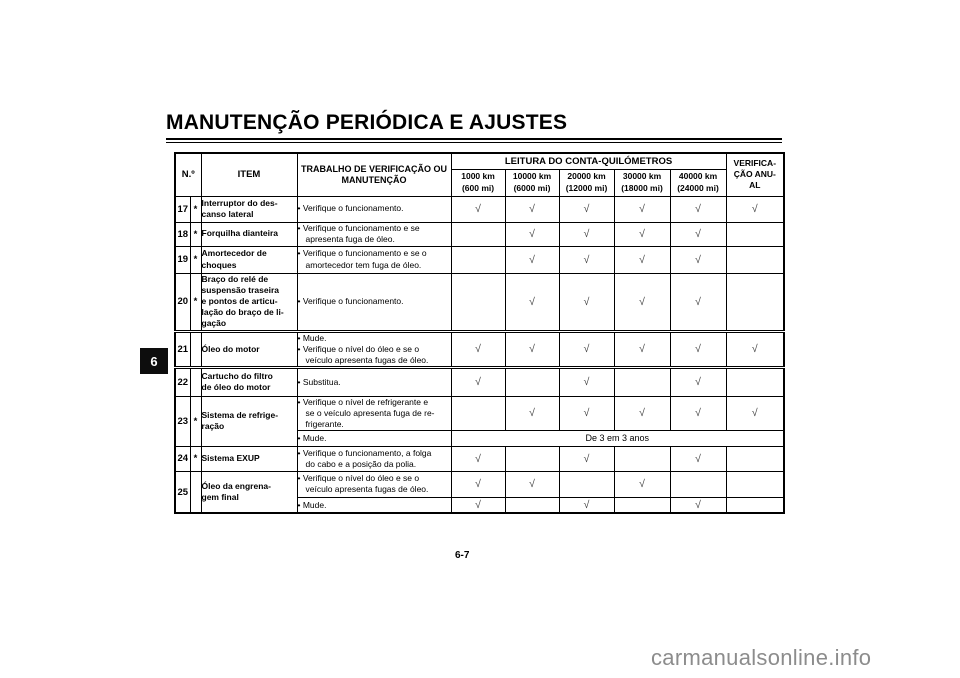  I want to click on row-number: 19, so click(182, 259).